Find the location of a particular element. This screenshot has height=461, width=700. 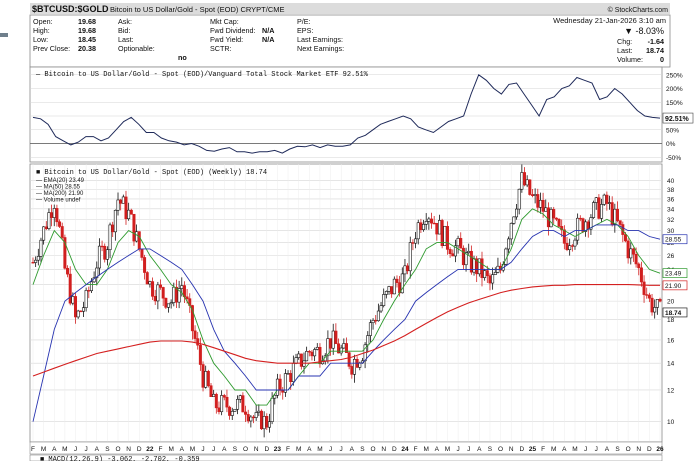

y-tick-label: 12 is located at coordinates (671, 390).